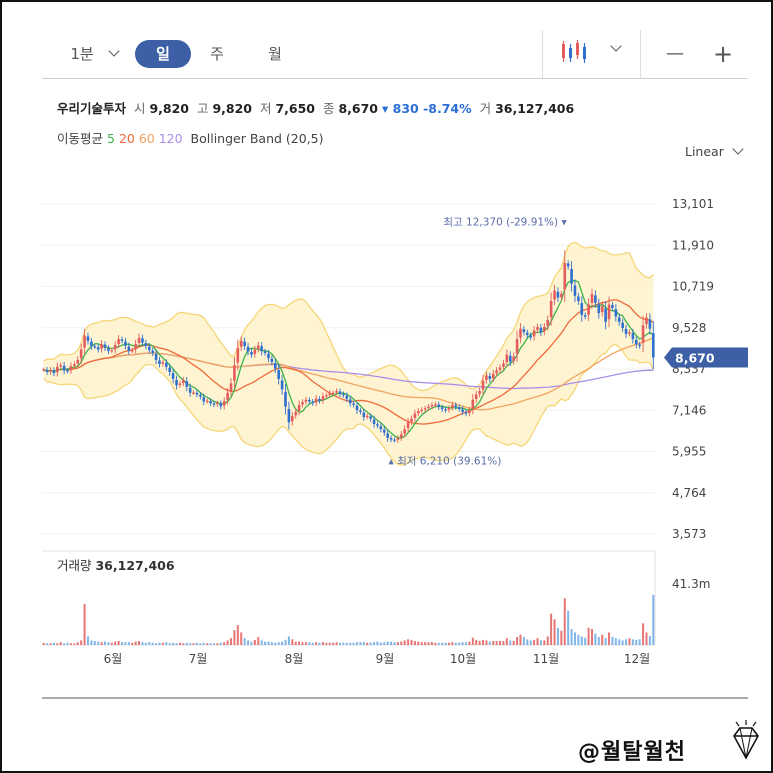 This screenshot has width=773, height=773. What do you see at coordinates (689, 410) in the screenshot?
I see `y-tick-label: 7,146` at bounding box center [689, 410].